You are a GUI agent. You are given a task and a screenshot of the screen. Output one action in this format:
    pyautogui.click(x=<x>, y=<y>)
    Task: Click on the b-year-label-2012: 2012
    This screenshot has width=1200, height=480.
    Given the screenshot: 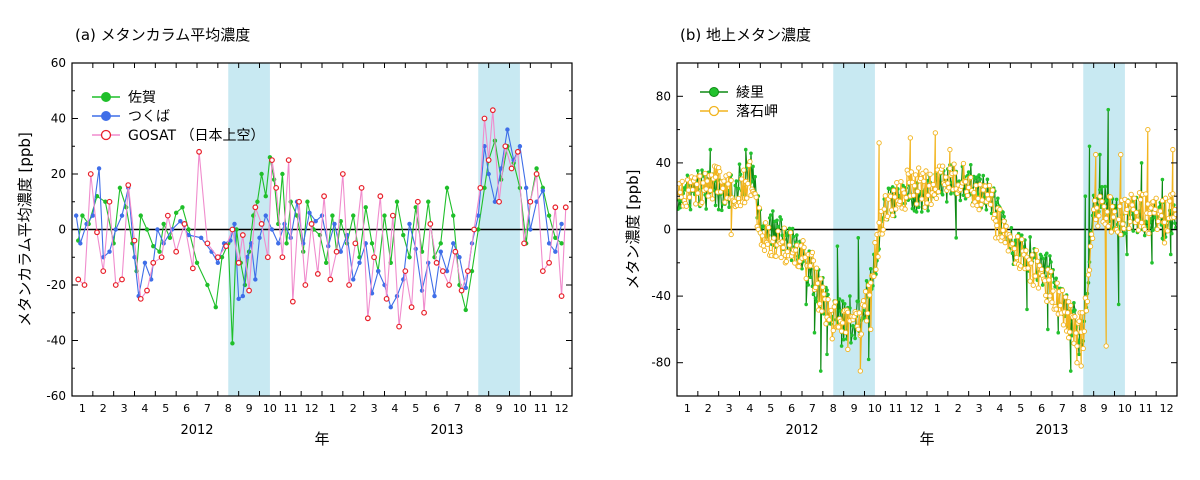 What is the action you would take?
    pyautogui.click(x=801, y=430)
    